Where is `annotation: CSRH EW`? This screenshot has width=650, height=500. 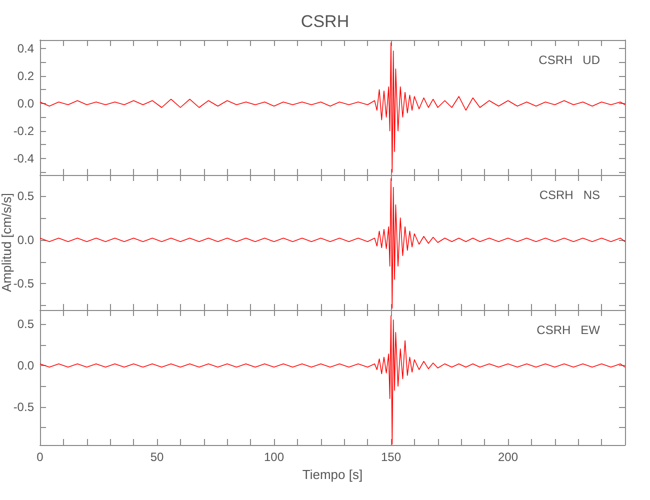 annotation: CSRH EW is located at coordinates (568, 330).